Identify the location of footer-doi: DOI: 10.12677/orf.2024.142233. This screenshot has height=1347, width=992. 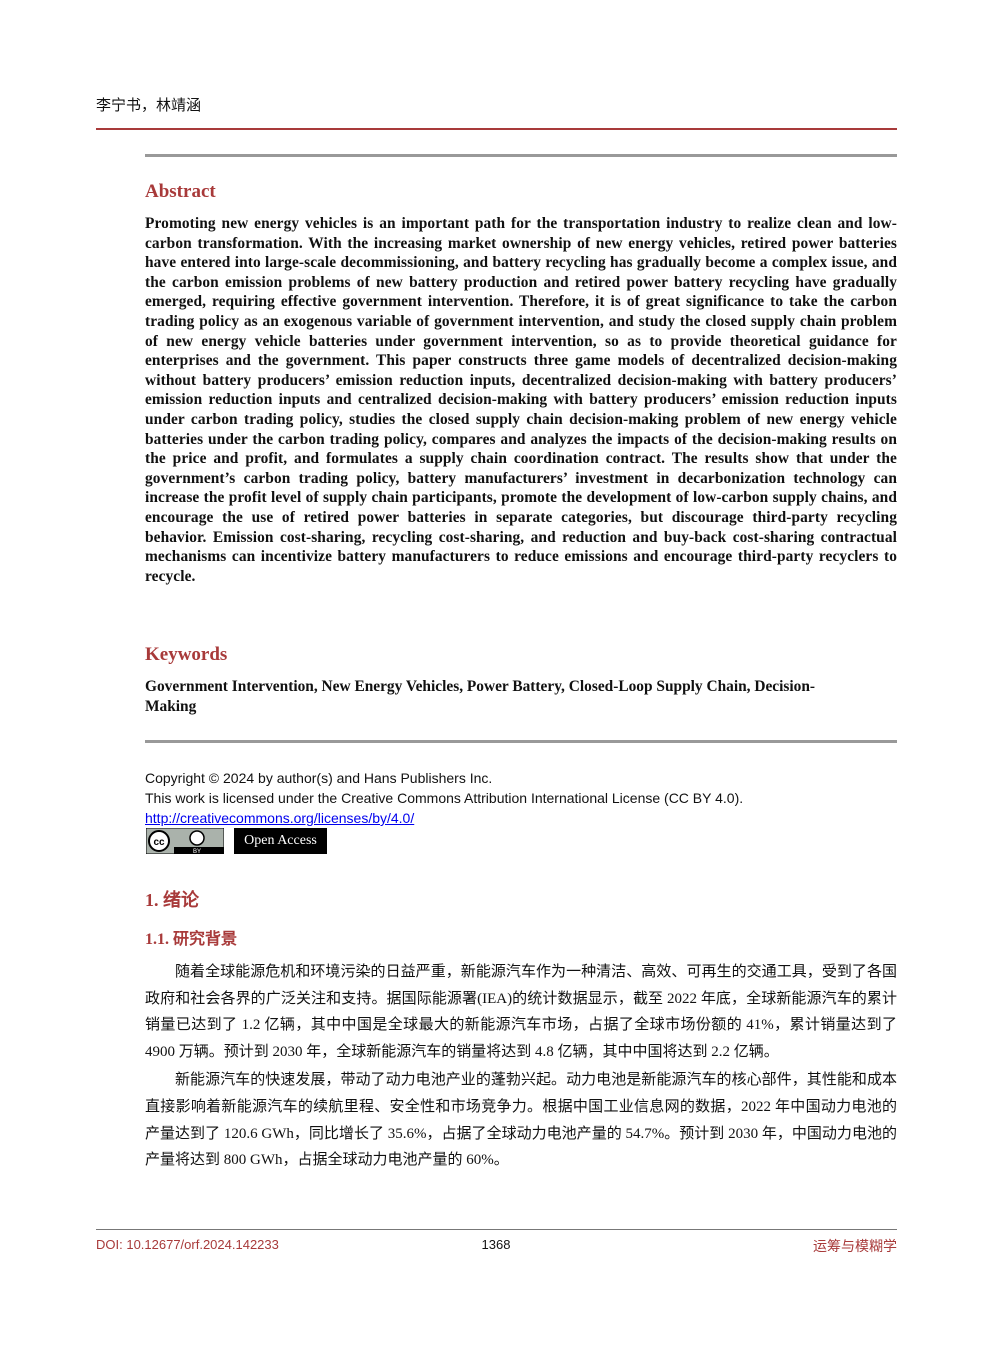
(187, 1244).